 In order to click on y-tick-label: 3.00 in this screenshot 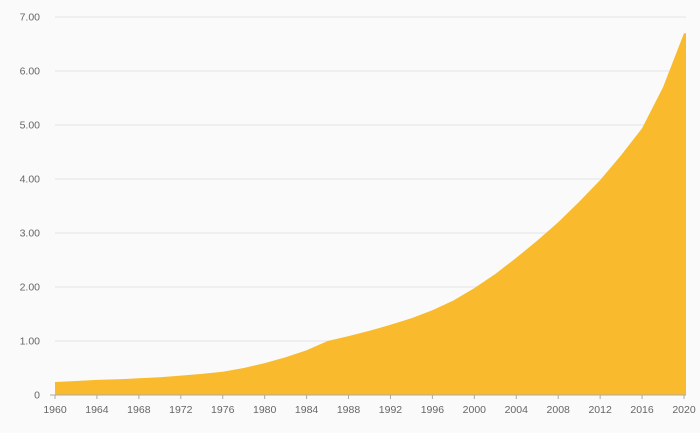, I will do `click(30, 234)`.